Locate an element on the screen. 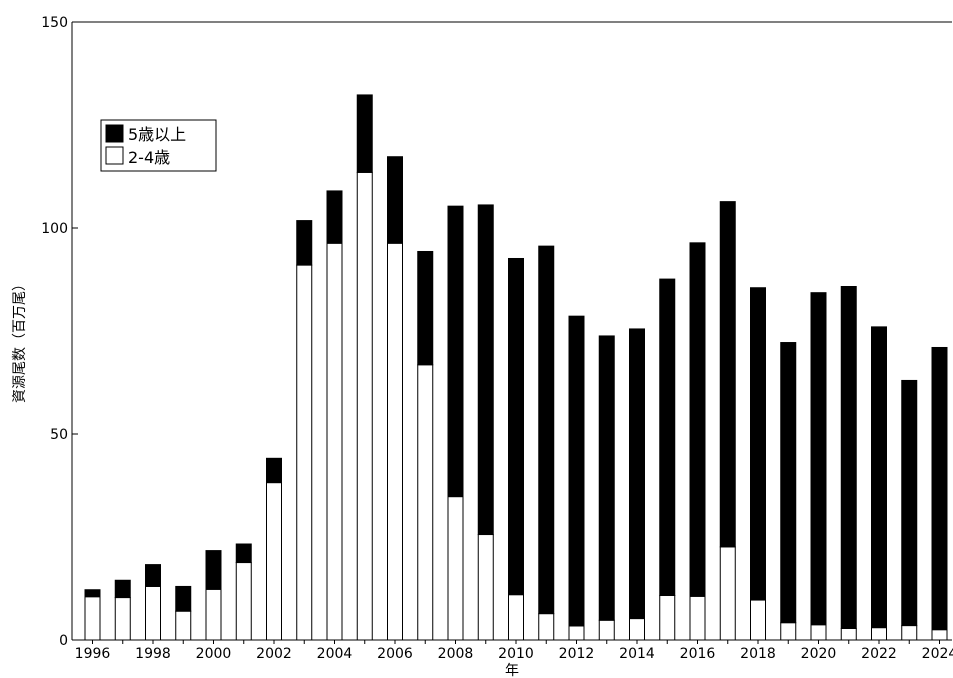  bar-2to4-2005 is located at coordinates (364, 406).